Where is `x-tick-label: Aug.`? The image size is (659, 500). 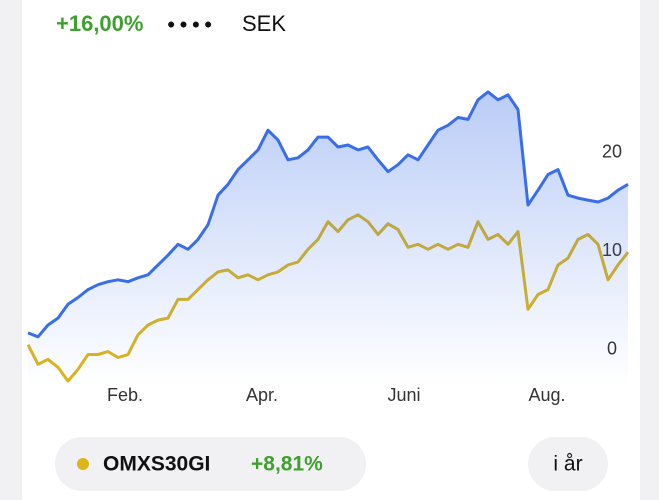
x-tick-label: Aug. is located at coordinates (546, 395).